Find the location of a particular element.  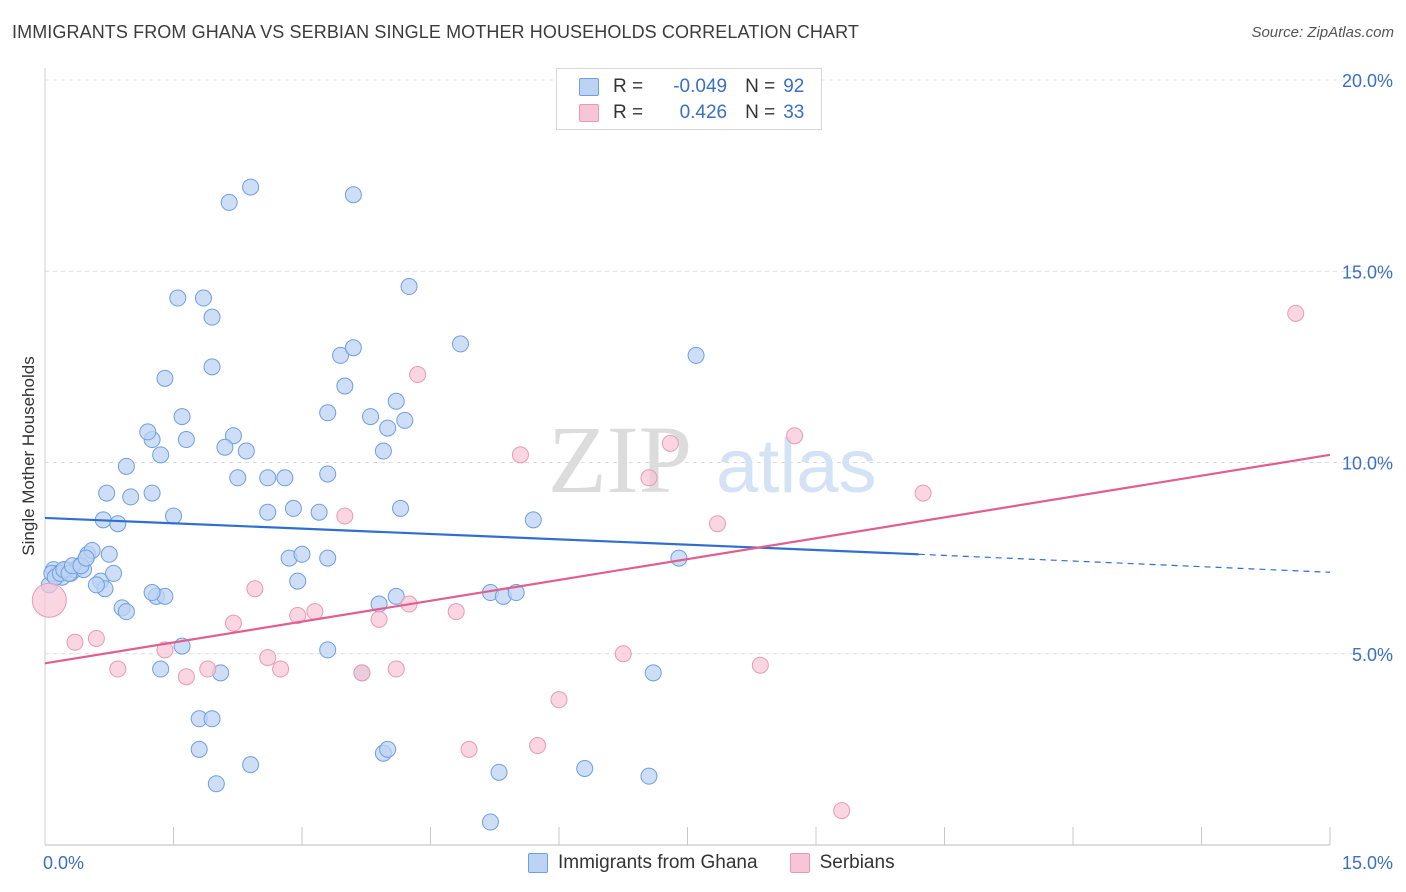

n-value: 33 is located at coordinates (794, 112).